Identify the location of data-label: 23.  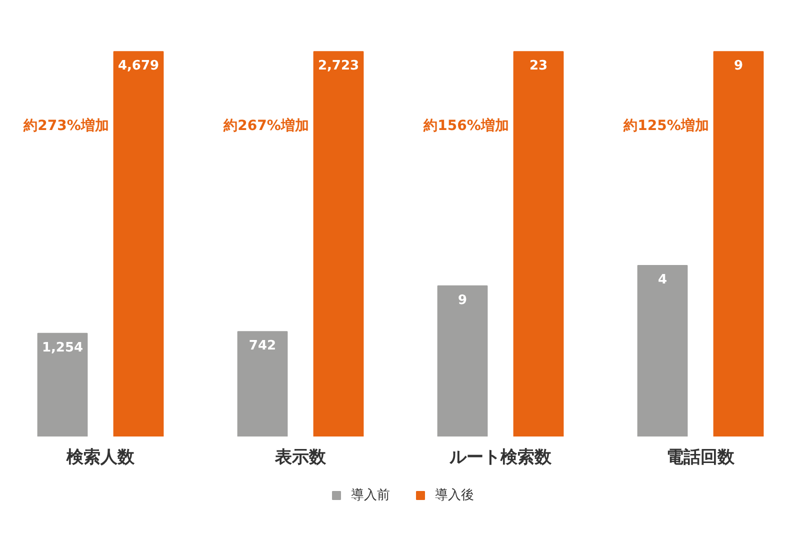
(538, 66).